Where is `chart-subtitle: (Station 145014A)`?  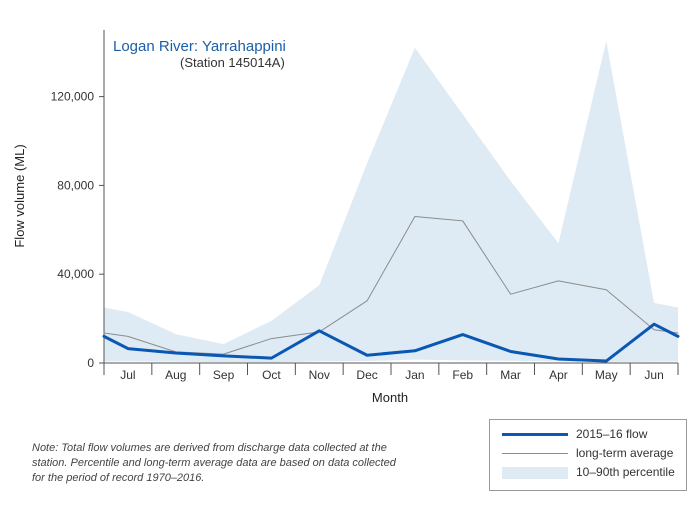 chart-subtitle: (Station 145014A) is located at coordinates (232, 62).